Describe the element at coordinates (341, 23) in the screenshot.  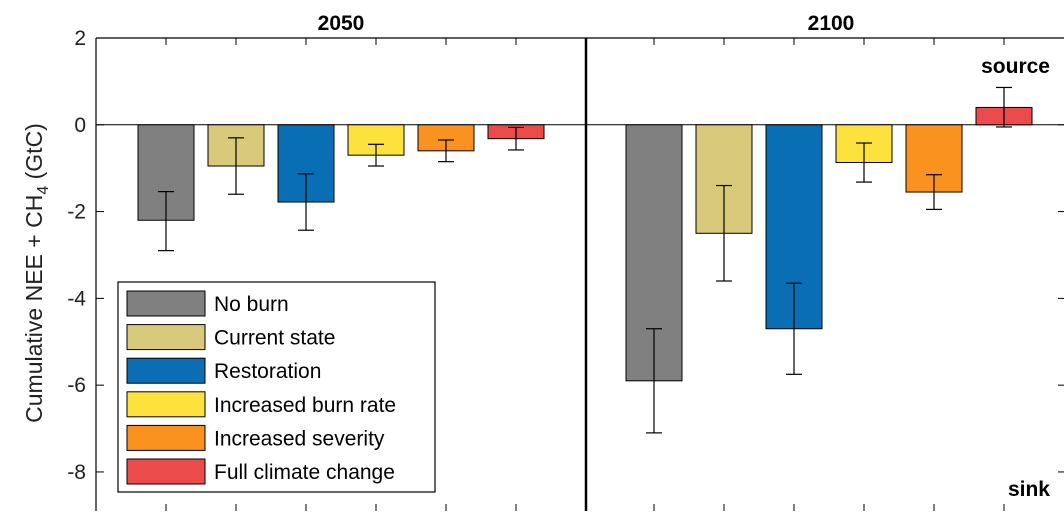
I see `panel-title: 2050` at that location.